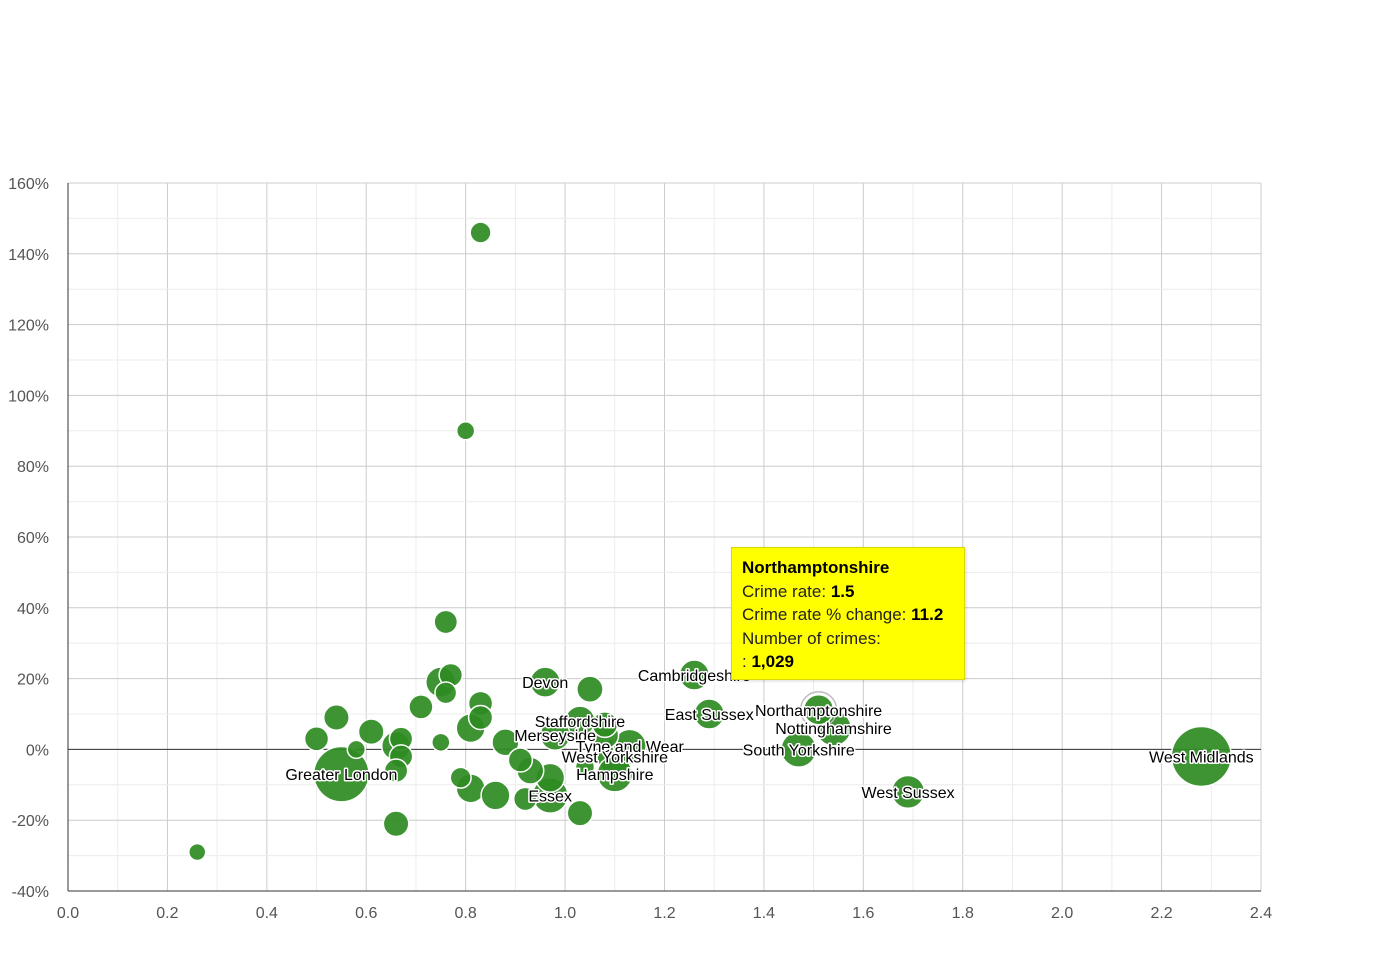 The image size is (1390, 980). I want to click on bubble-label: Nottinghamshire, so click(833, 729).